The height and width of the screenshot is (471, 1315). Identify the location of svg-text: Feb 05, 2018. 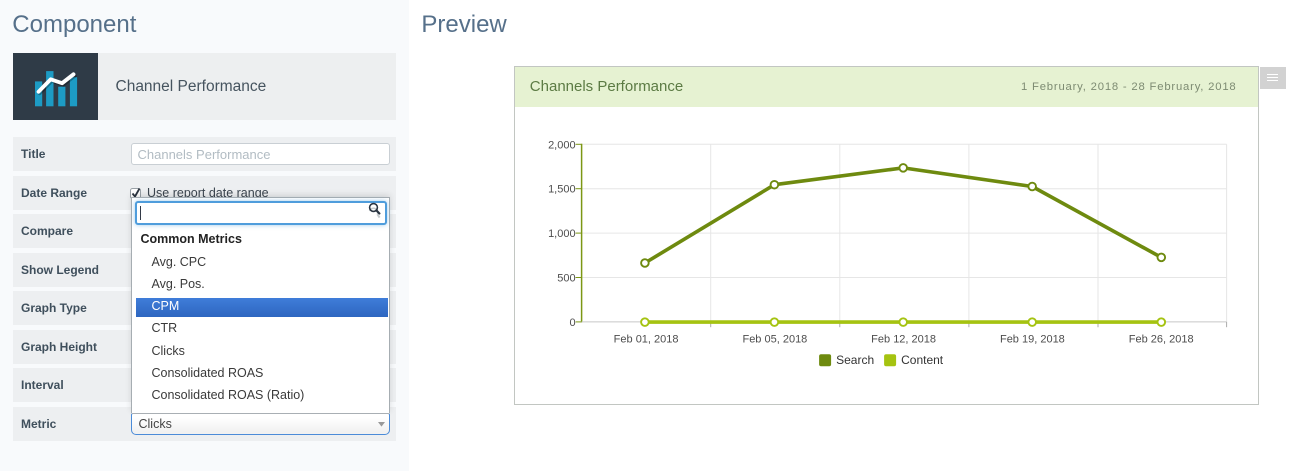
(775, 340).